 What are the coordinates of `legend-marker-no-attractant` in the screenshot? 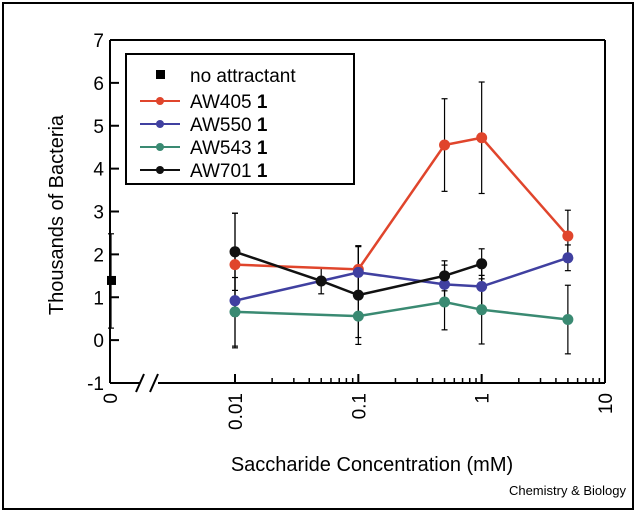 It's located at (160, 74).